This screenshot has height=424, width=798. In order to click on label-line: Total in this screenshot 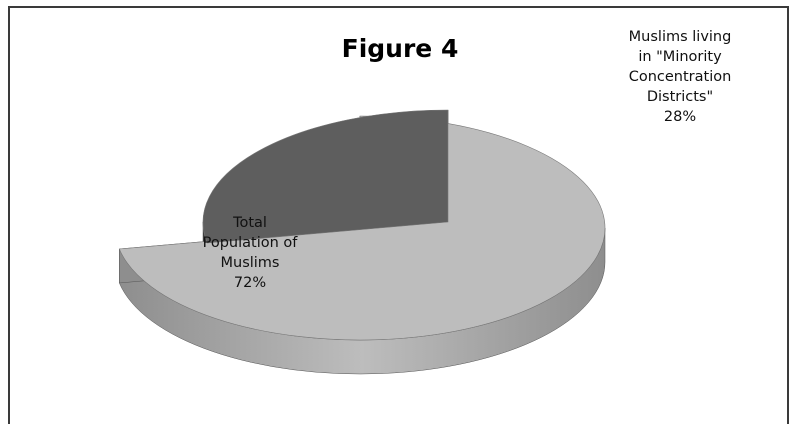, I will do `click(250, 223)`.